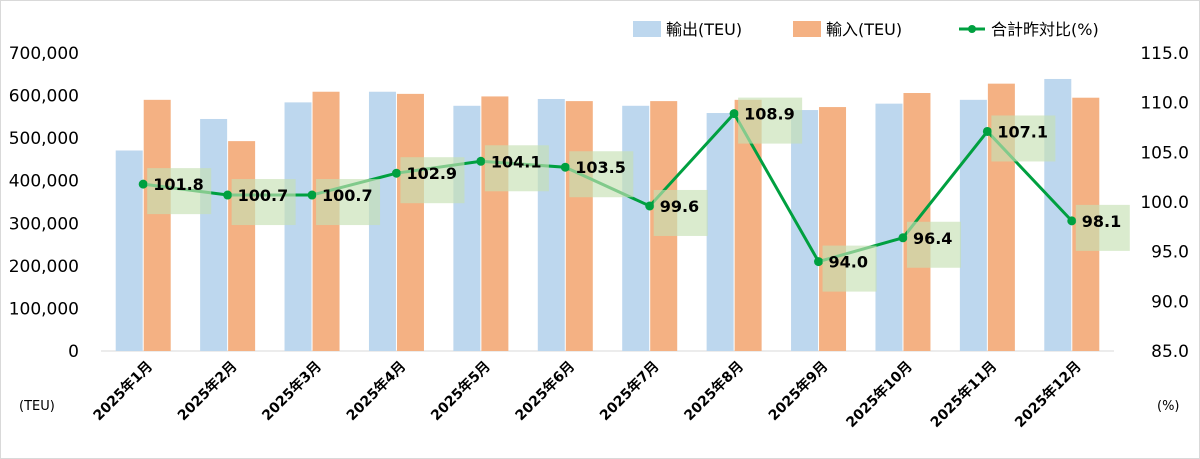 This screenshot has width=1200, height=459. What do you see at coordinates (292, 391) in the screenshot?
I see `x-tick-label: 2025年3月` at bounding box center [292, 391].